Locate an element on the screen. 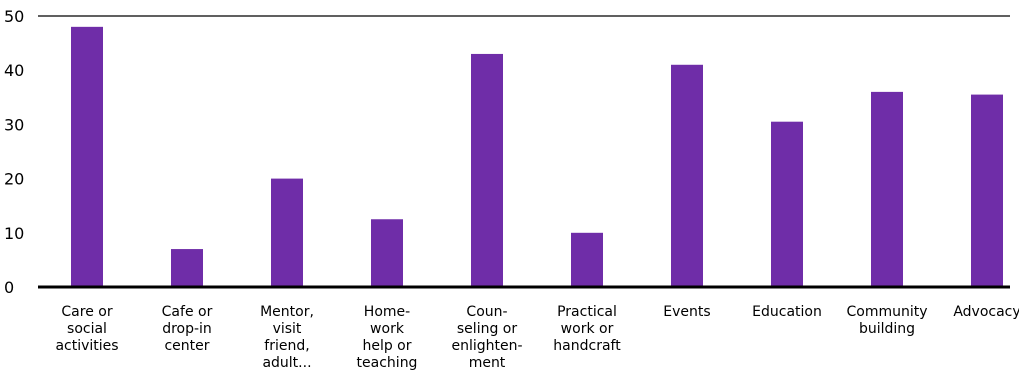 The width and height of the screenshot is (1019, 376). x-category-label-line: Community is located at coordinates (886, 312).